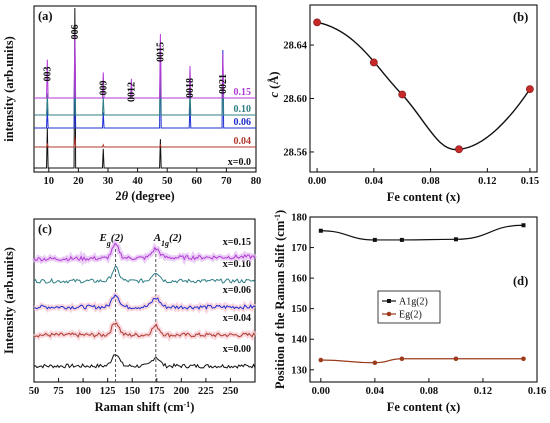  What do you see at coordinates (58, 391) in the screenshot?
I see `c-xtick-label: 75` at bounding box center [58, 391].